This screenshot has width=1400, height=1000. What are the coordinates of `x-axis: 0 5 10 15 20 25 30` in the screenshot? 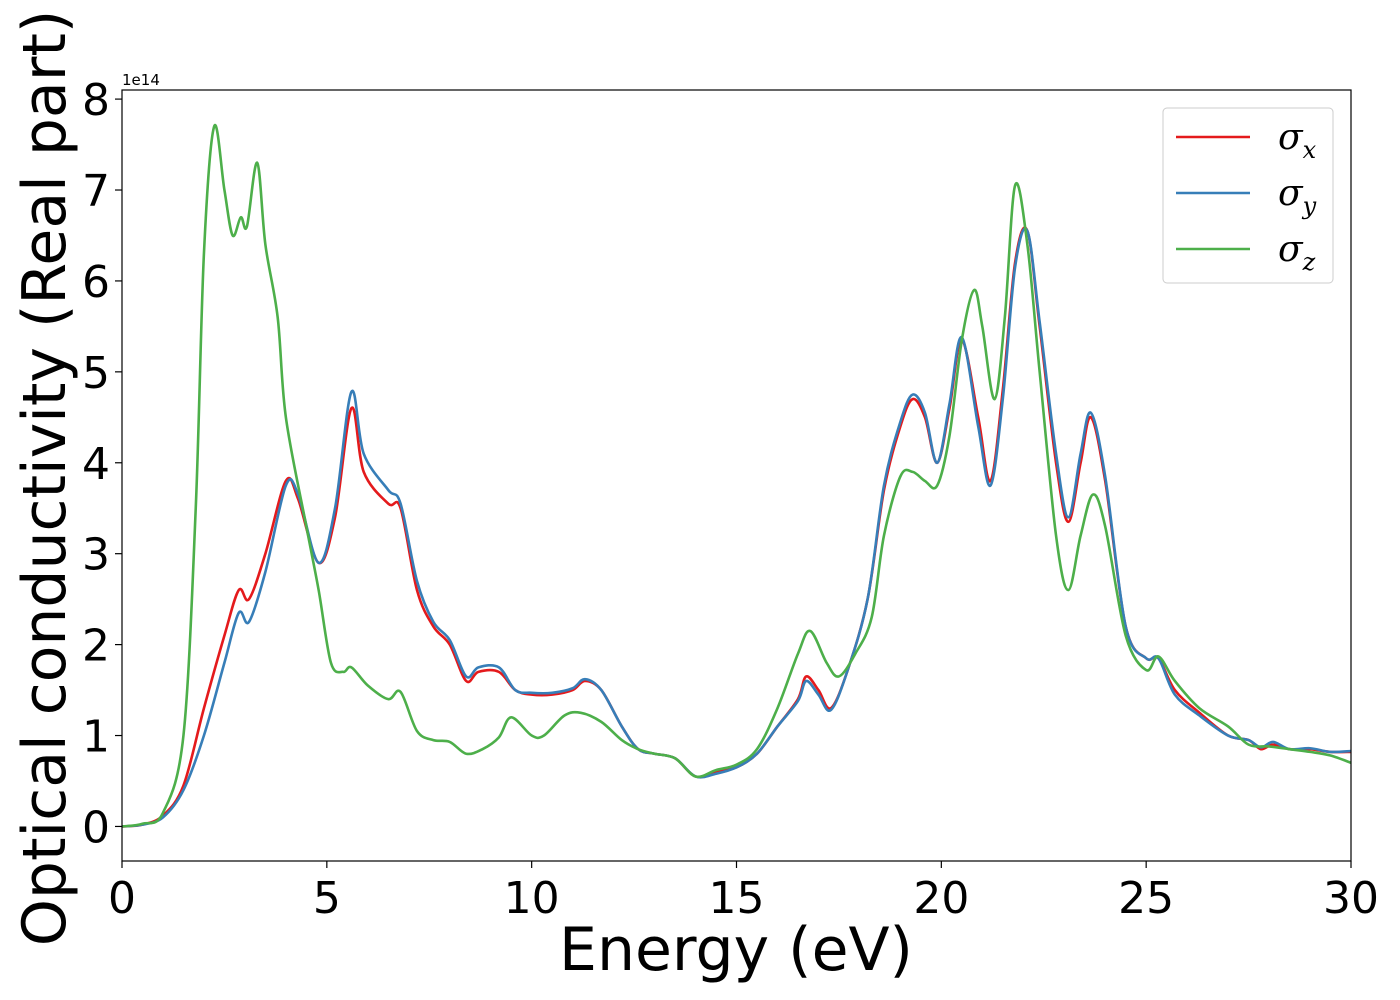 It's located at (743, 892).